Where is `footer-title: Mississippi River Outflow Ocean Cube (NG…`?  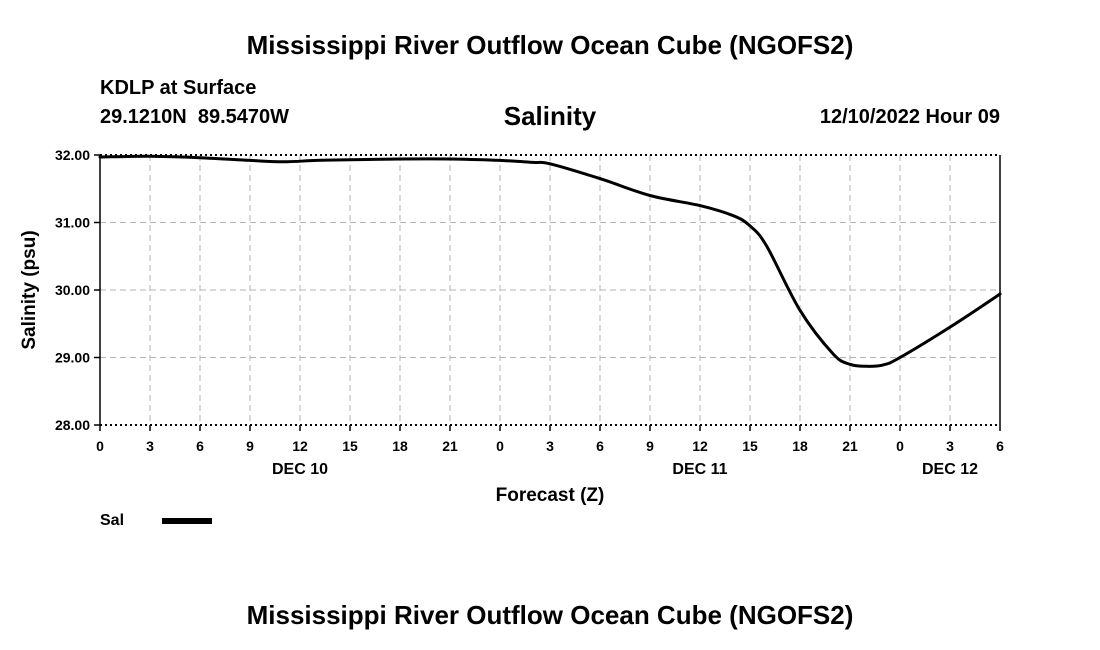
footer-title: Mississippi River Outflow Ocean Cube (NG… is located at coordinates (550, 615).